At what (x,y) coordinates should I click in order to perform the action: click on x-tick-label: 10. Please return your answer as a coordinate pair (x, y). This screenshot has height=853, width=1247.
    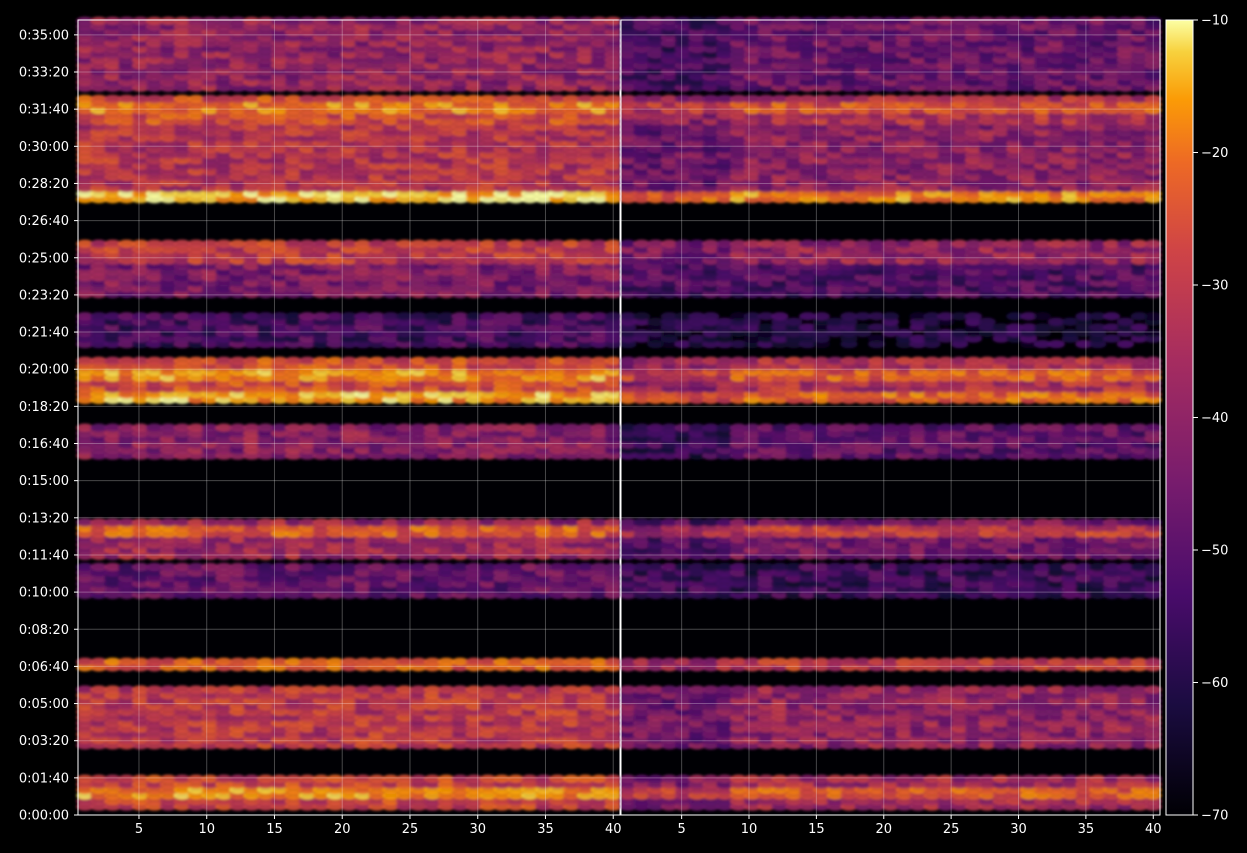
    Looking at the image, I should click on (206, 829).